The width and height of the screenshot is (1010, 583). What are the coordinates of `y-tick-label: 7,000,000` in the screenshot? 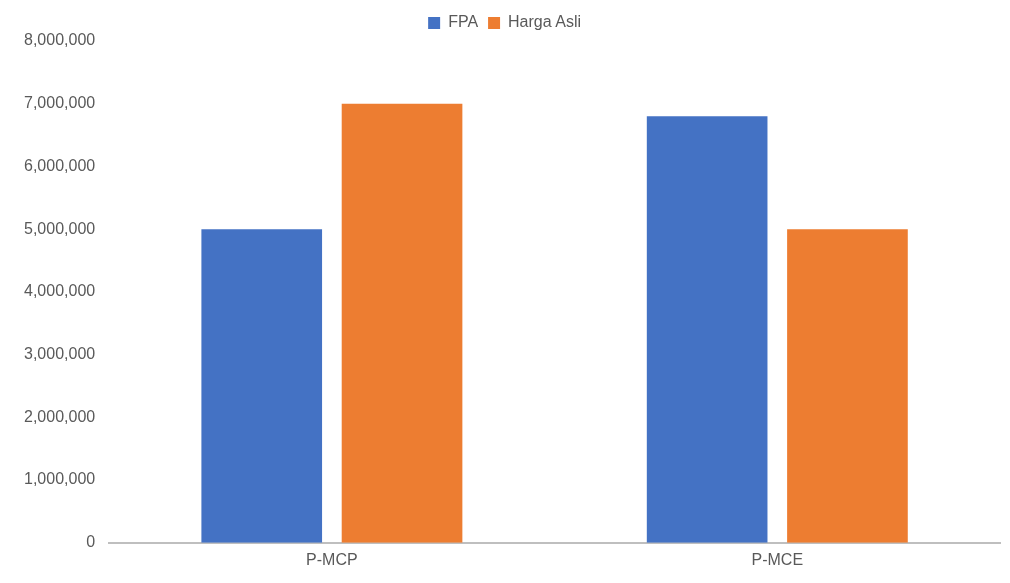 It's located at (59, 103).